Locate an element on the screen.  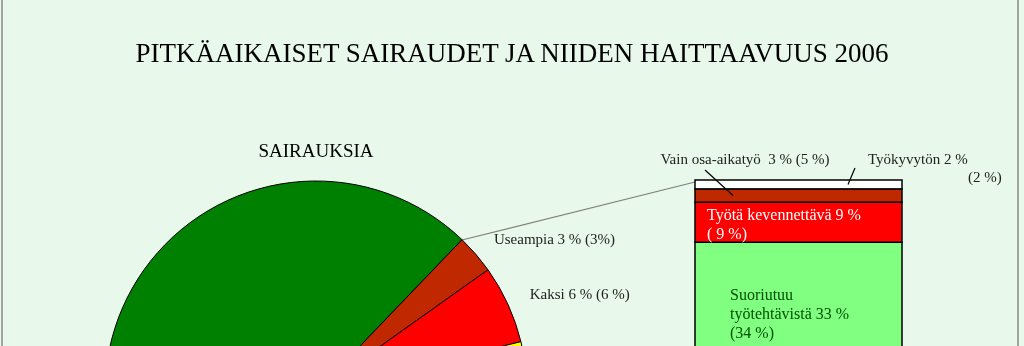
data-label: Vain osa-aikatyö 3 % (5 %) is located at coordinates (745, 159).